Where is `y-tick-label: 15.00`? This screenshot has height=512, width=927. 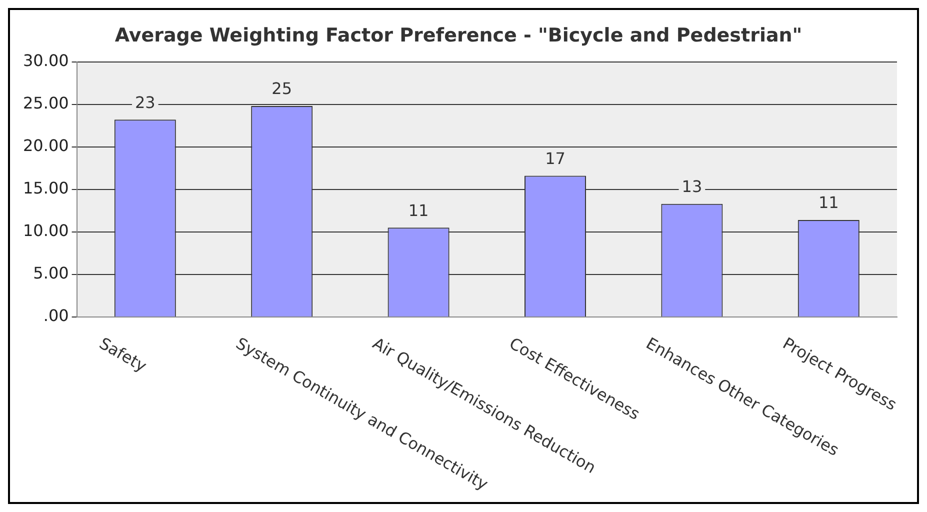
y-tick-label: 15.00 is located at coordinates (45, 188).